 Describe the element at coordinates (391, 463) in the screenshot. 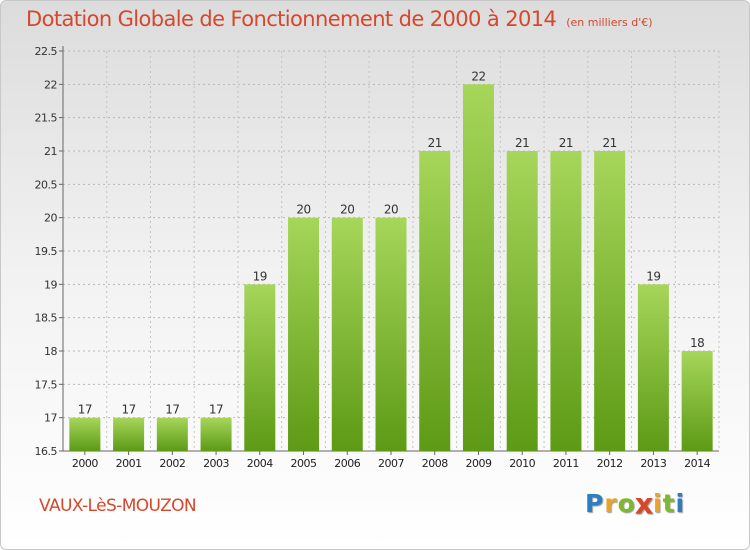

I see `x-tick-label: 2007` at that location.